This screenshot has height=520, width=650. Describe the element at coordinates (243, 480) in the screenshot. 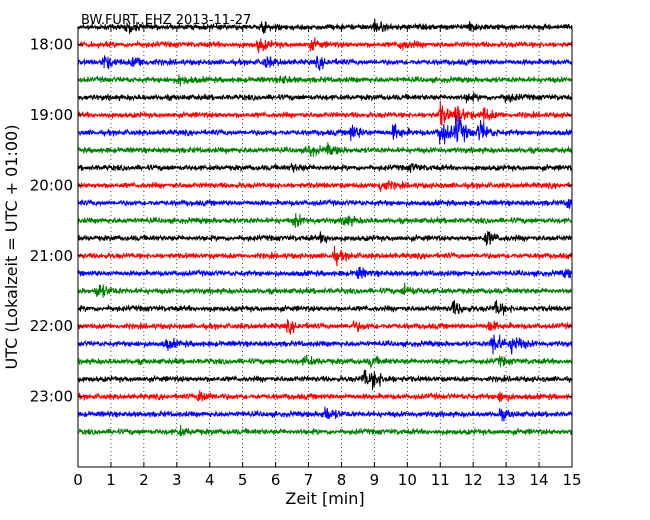

I see `x-tick-label: 5` at that location.